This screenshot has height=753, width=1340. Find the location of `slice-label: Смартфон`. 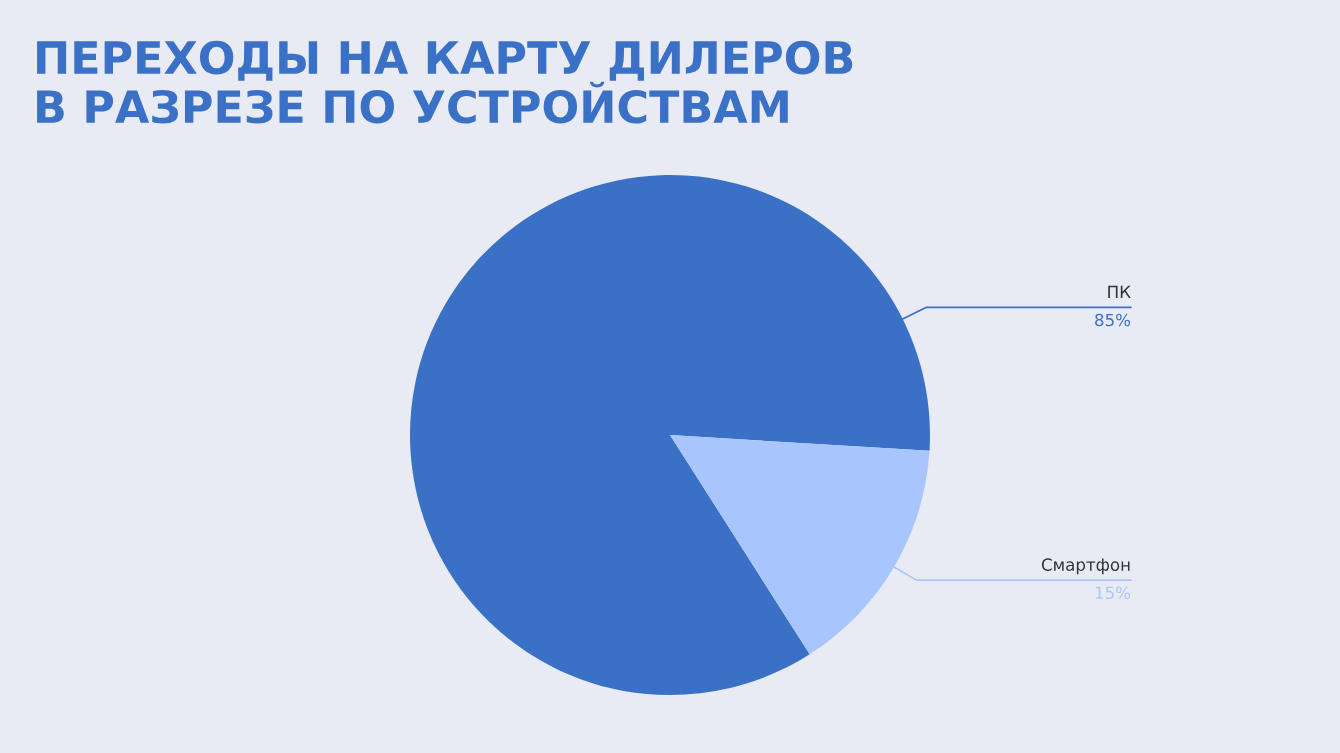

slice-label: Смартфон is located at coordinates (1085, 566).